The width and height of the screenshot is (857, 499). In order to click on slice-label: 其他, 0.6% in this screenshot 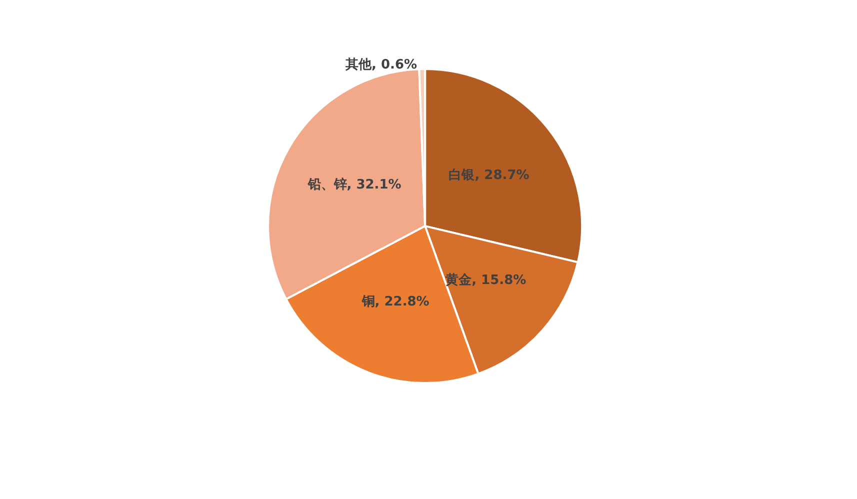, I will do `click(381, 65)`.